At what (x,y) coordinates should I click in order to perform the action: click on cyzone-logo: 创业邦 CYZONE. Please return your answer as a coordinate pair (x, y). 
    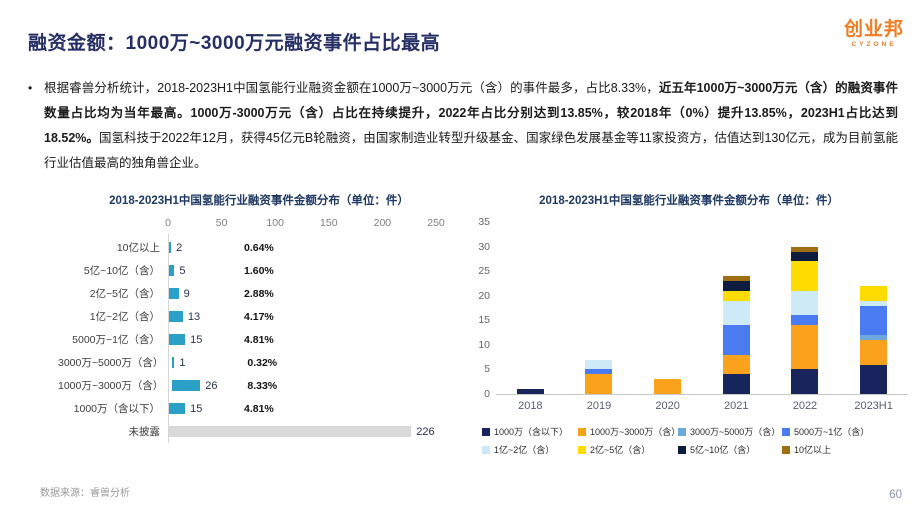
    Looking at the image, I should click on (874, 34).